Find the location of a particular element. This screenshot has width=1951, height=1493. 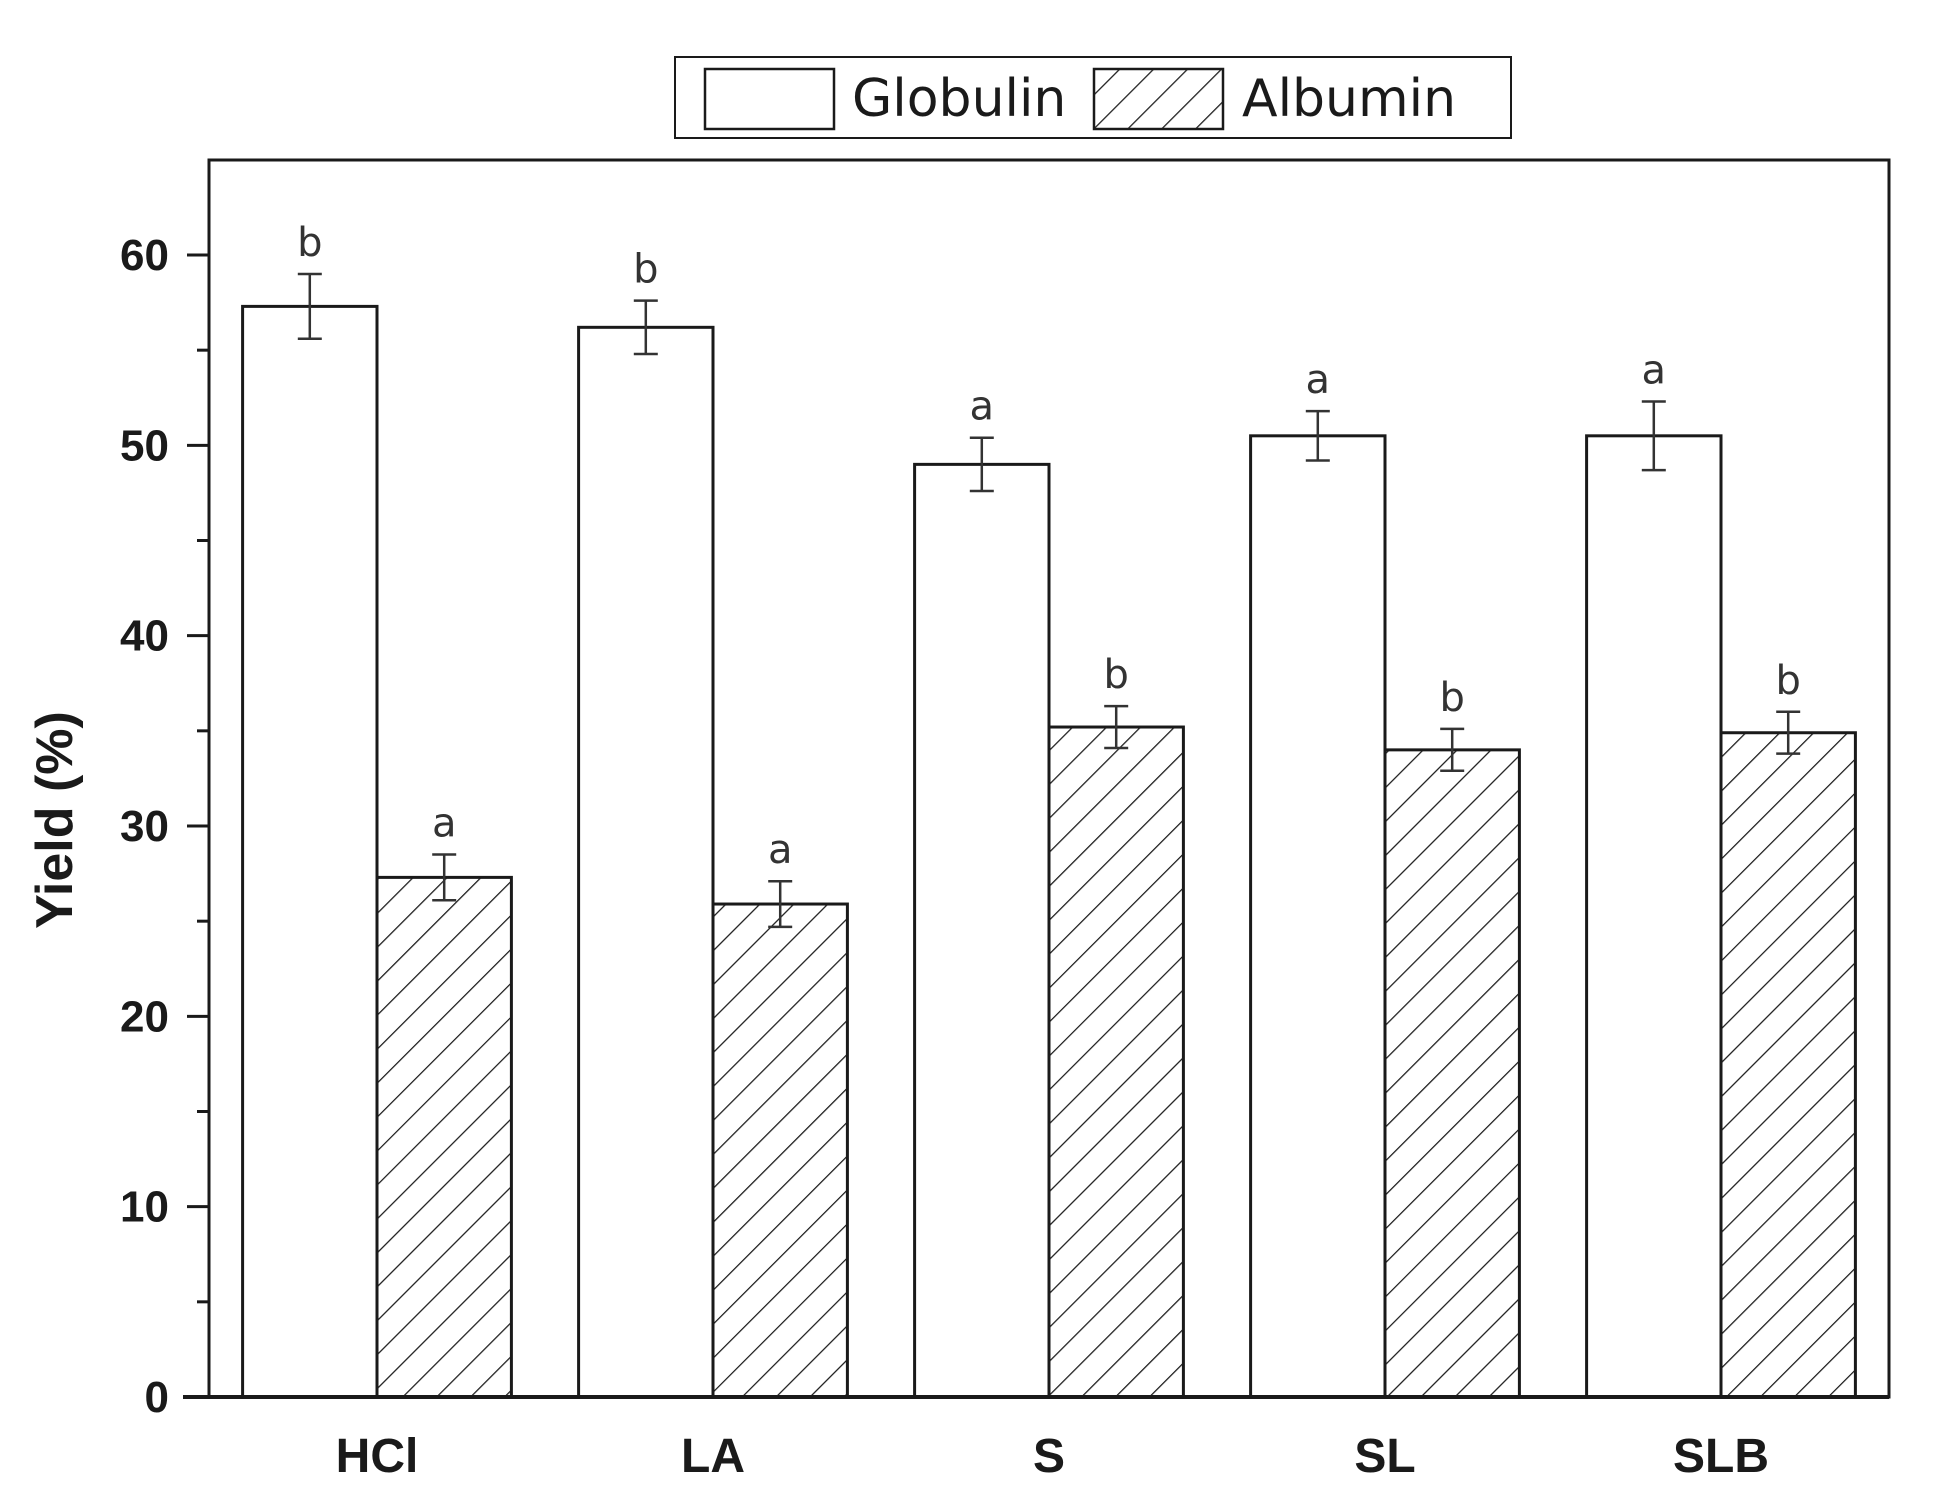

x-category-label: S is located at coordinates (1049, 1456).